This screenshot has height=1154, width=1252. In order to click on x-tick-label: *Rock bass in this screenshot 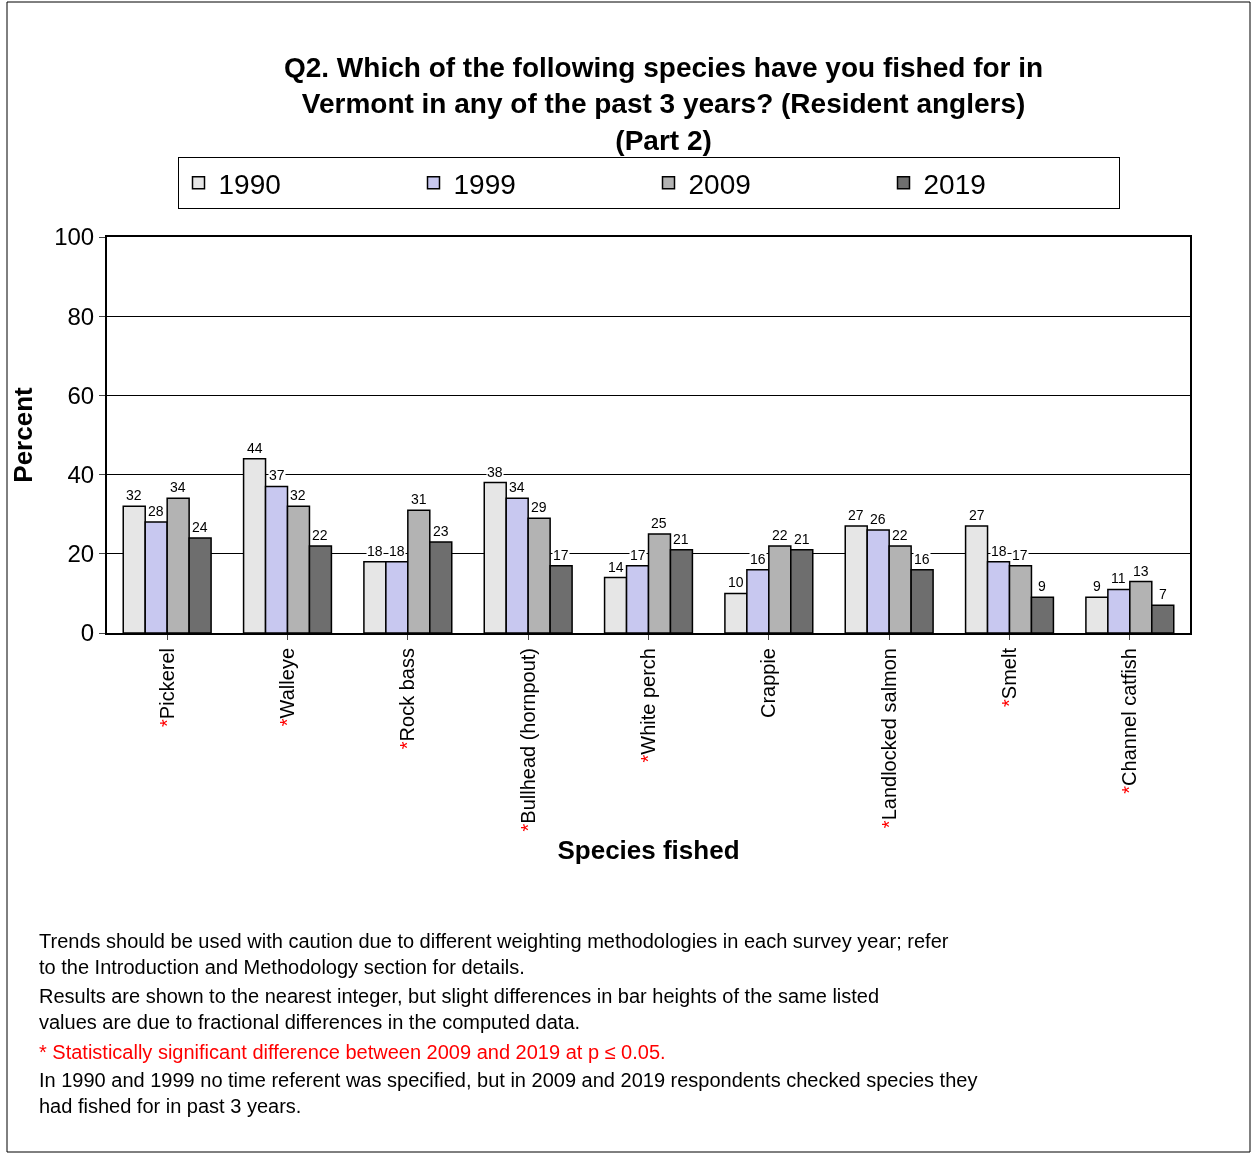, I will do `click(407, 699)`.